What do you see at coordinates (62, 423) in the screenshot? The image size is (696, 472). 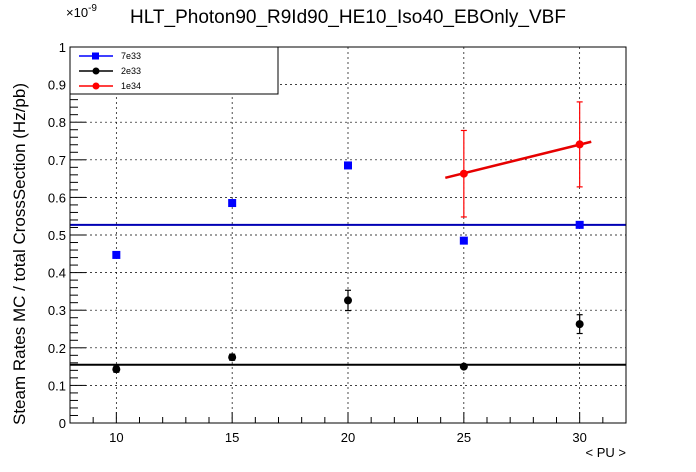 I see `y-tick-label: 0` at bounding box center [62, 423].